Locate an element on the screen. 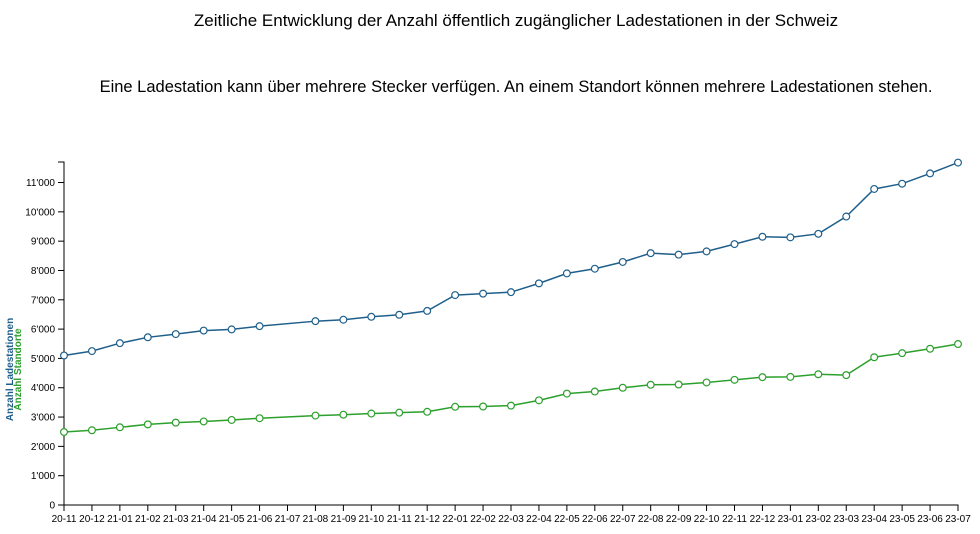 This screenshot has height=534, width=980. y-tick: 8'000 is located at coordinates (47, 271).